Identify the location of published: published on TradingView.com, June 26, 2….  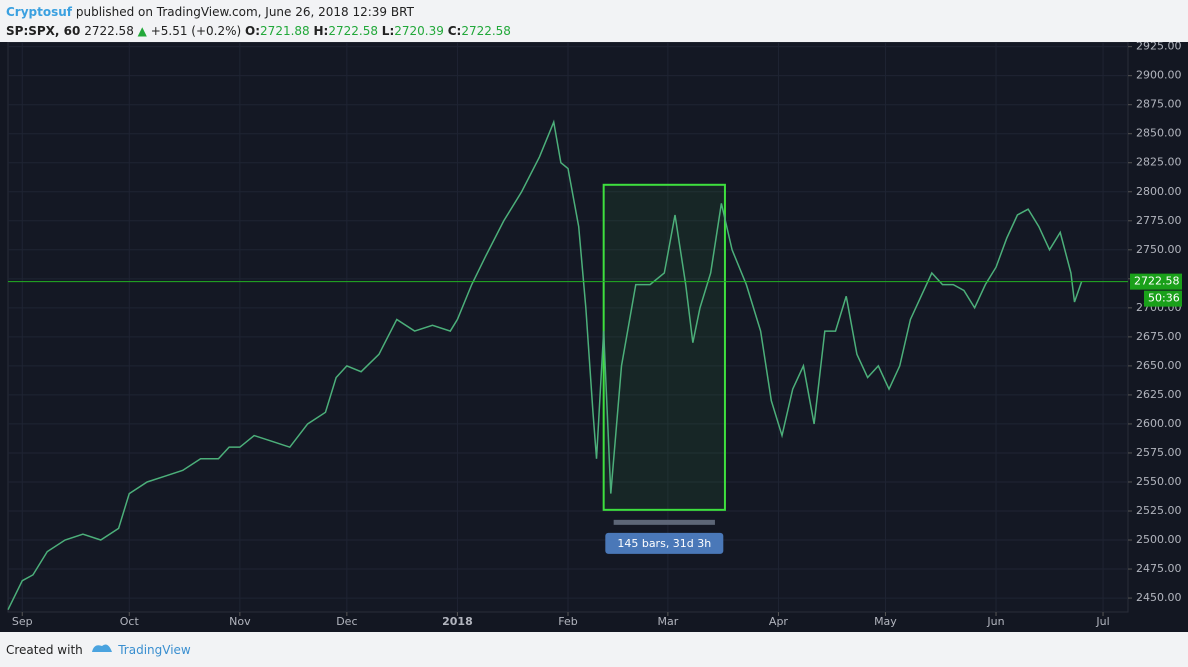
(244, 12).